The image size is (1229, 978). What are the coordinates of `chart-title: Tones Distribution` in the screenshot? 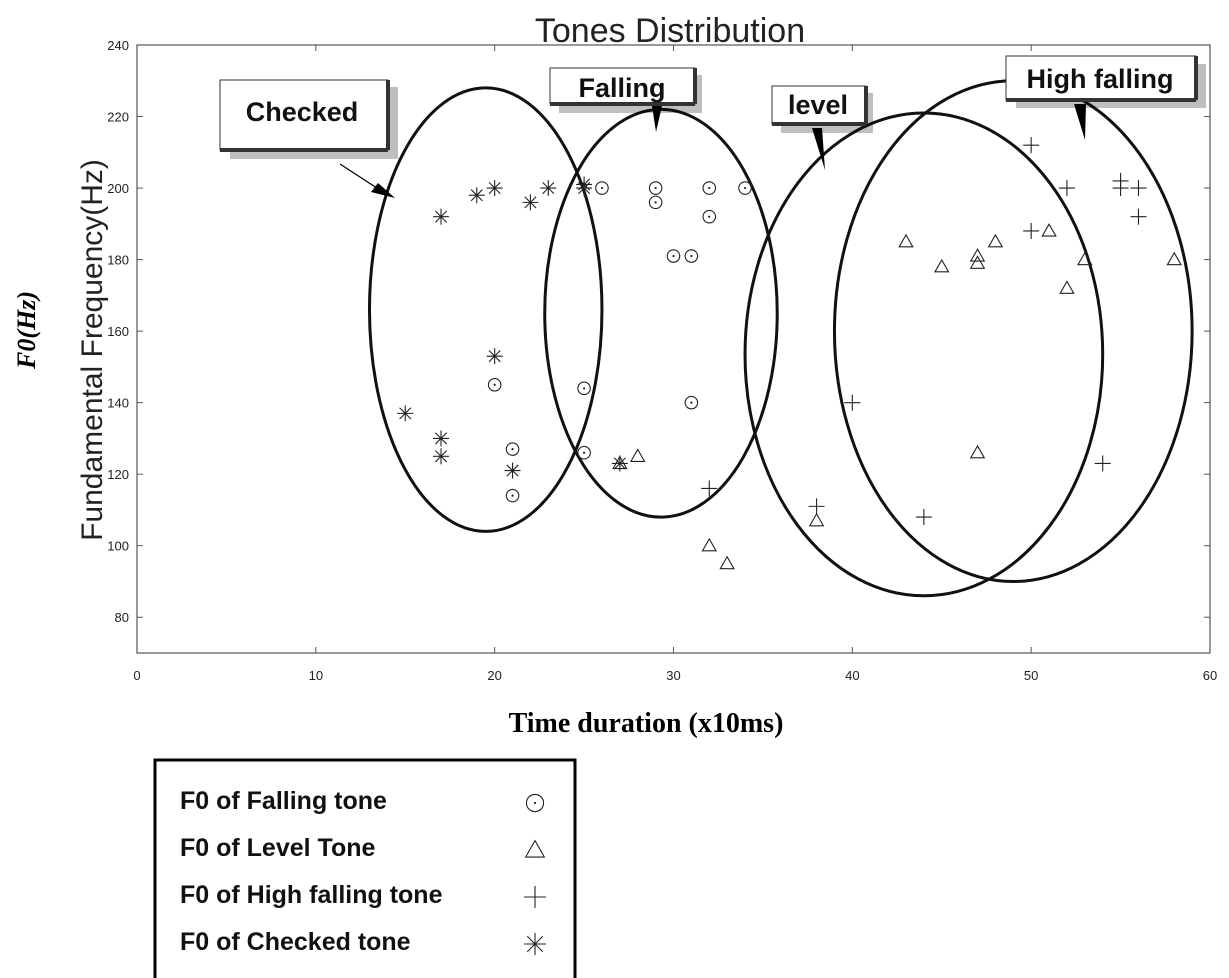 It's located at (670, 31).